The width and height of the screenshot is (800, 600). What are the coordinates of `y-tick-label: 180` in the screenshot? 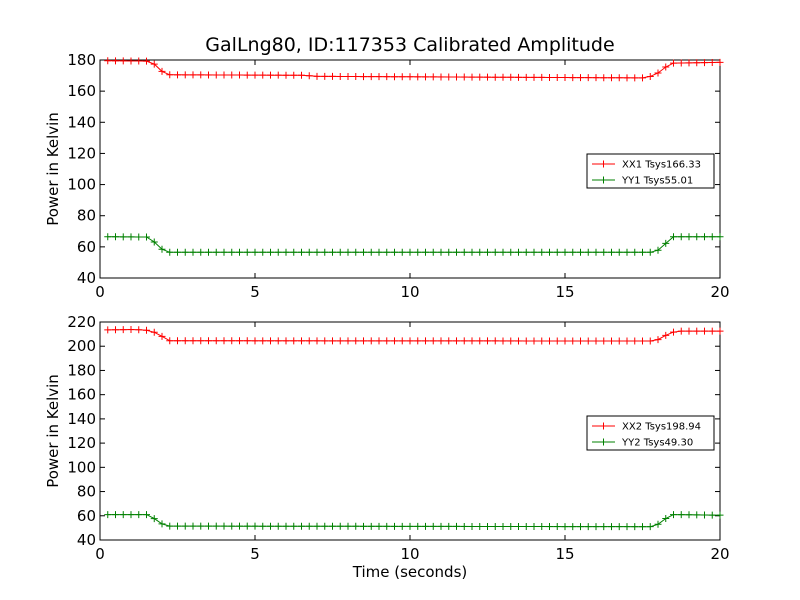 It's located at (81, 370).